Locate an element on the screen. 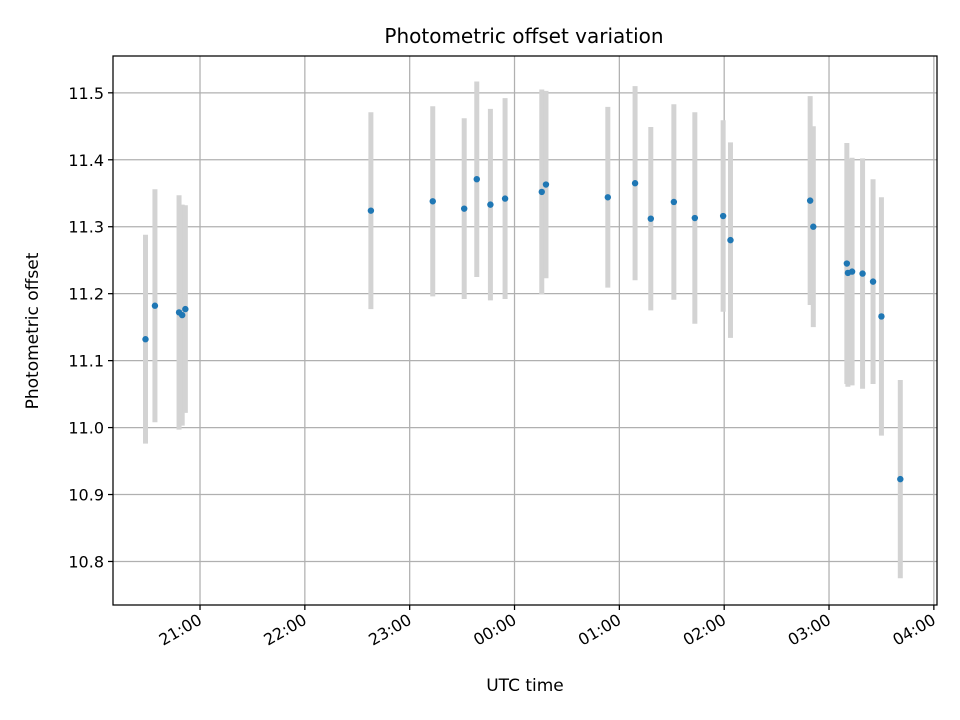 Image resolution: width=960 pixels, height=720 pixels. chart-title: Photometric offset variation is located at coordinates (523, 36).